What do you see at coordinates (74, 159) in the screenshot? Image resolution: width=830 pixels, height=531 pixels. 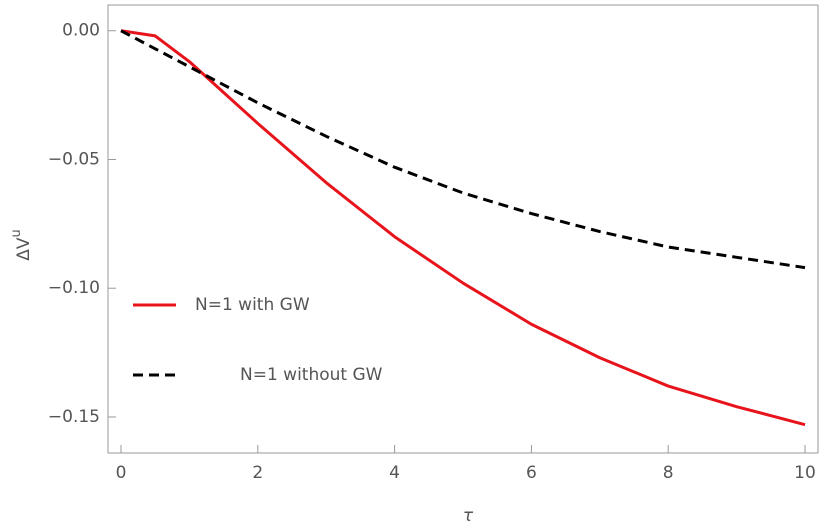 I see `y-tick-label: −0.05` at bounding box center [74, 159].